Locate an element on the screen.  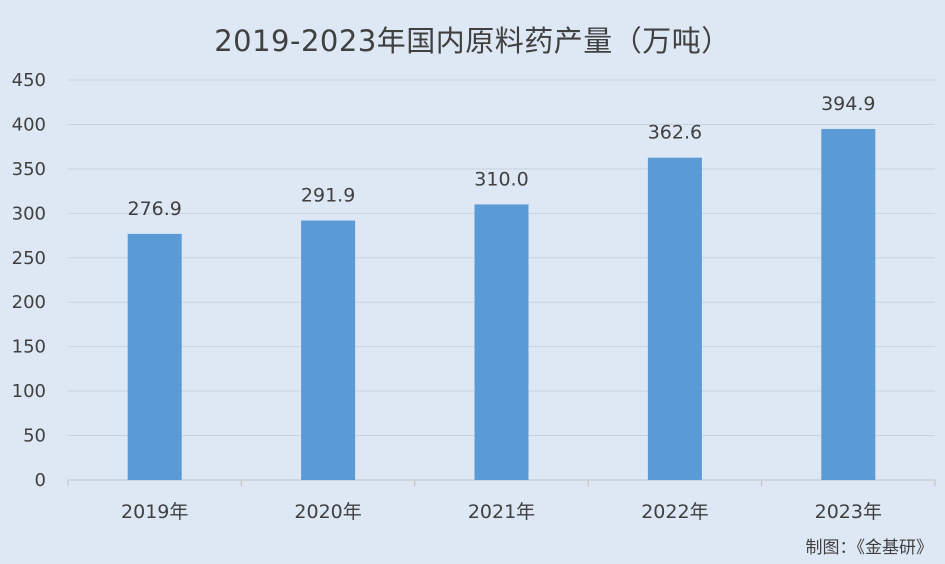
data-label: 394.9 is located at coordinates (848, 104).